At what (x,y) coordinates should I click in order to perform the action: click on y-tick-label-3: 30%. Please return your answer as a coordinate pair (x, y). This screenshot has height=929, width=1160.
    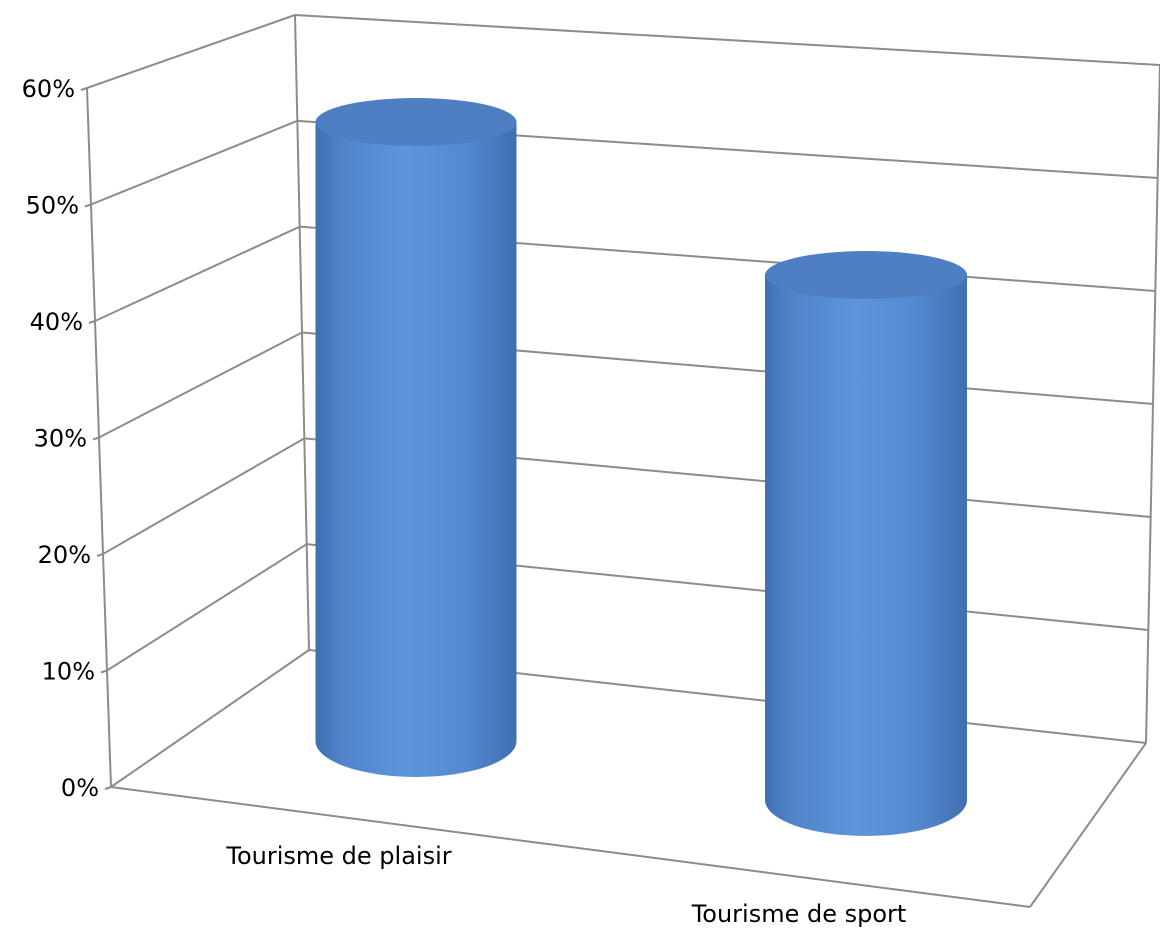
    Looking at the image, I should click on (60, 439).